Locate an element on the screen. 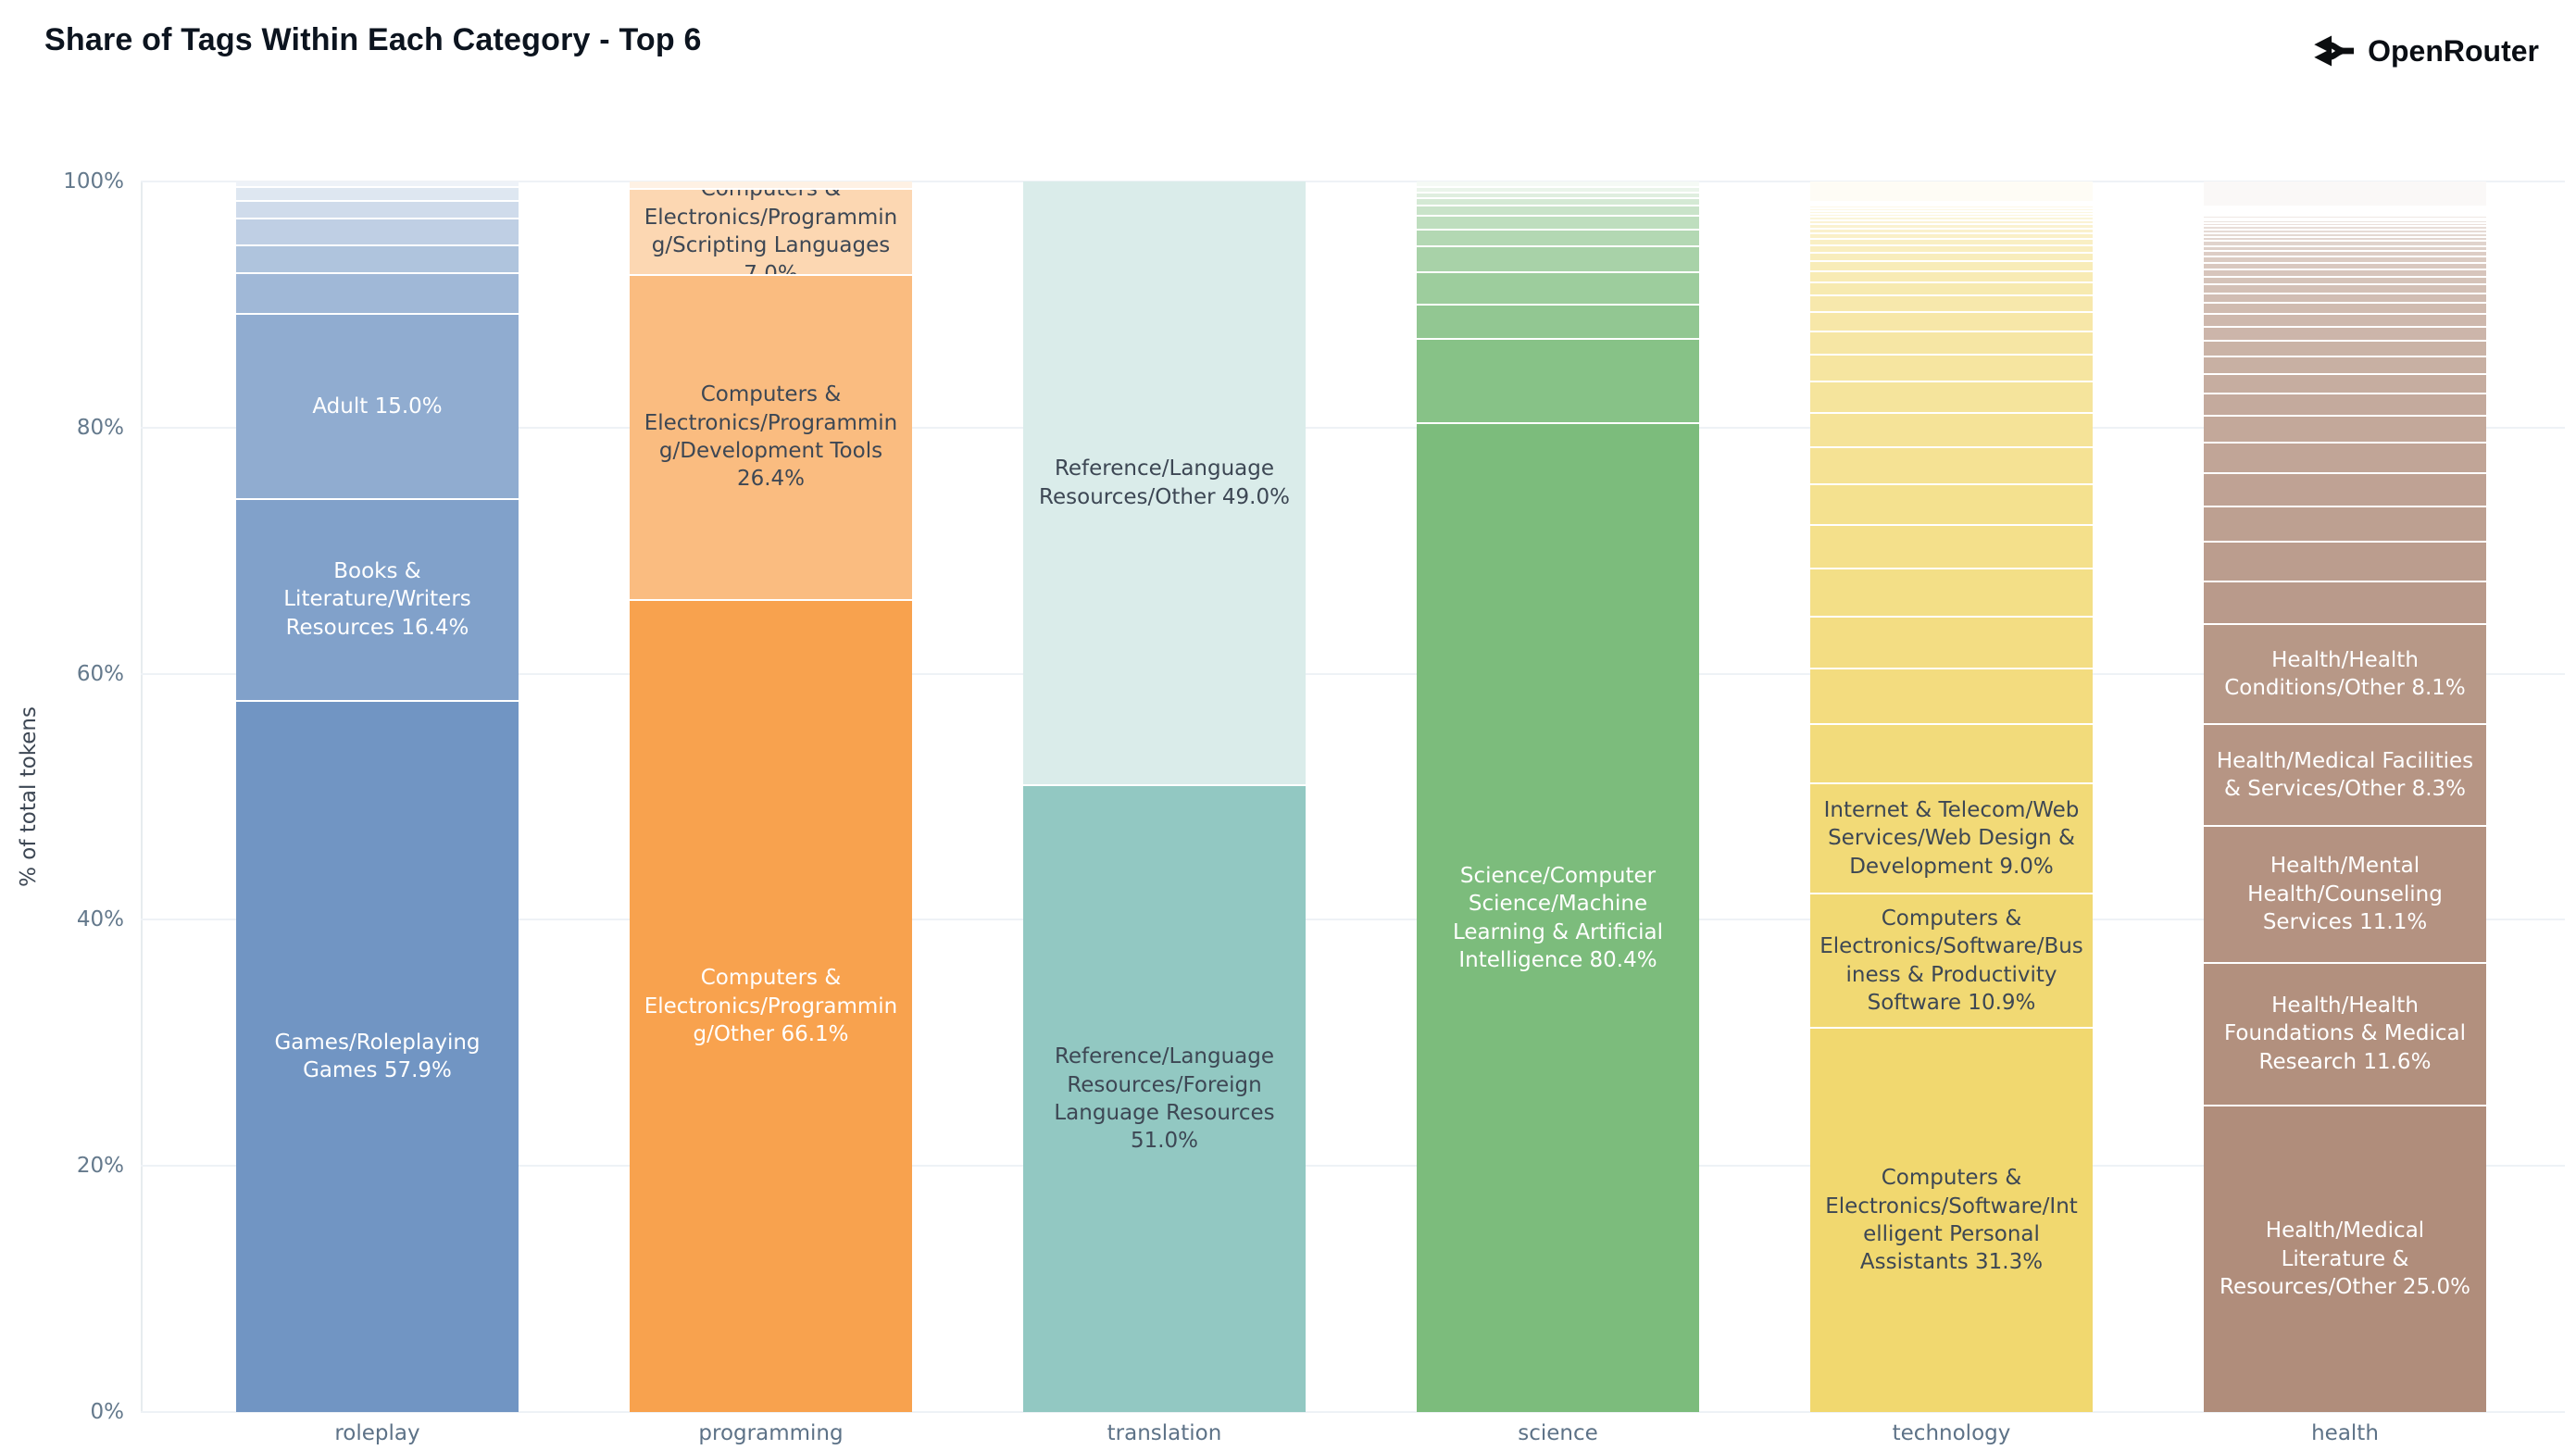 The height and width of the screenshot is (1450, 2576). bar-health-segment-4: Health/Health Conditions/Other 8.1% is located at coordinates (2345, 673).